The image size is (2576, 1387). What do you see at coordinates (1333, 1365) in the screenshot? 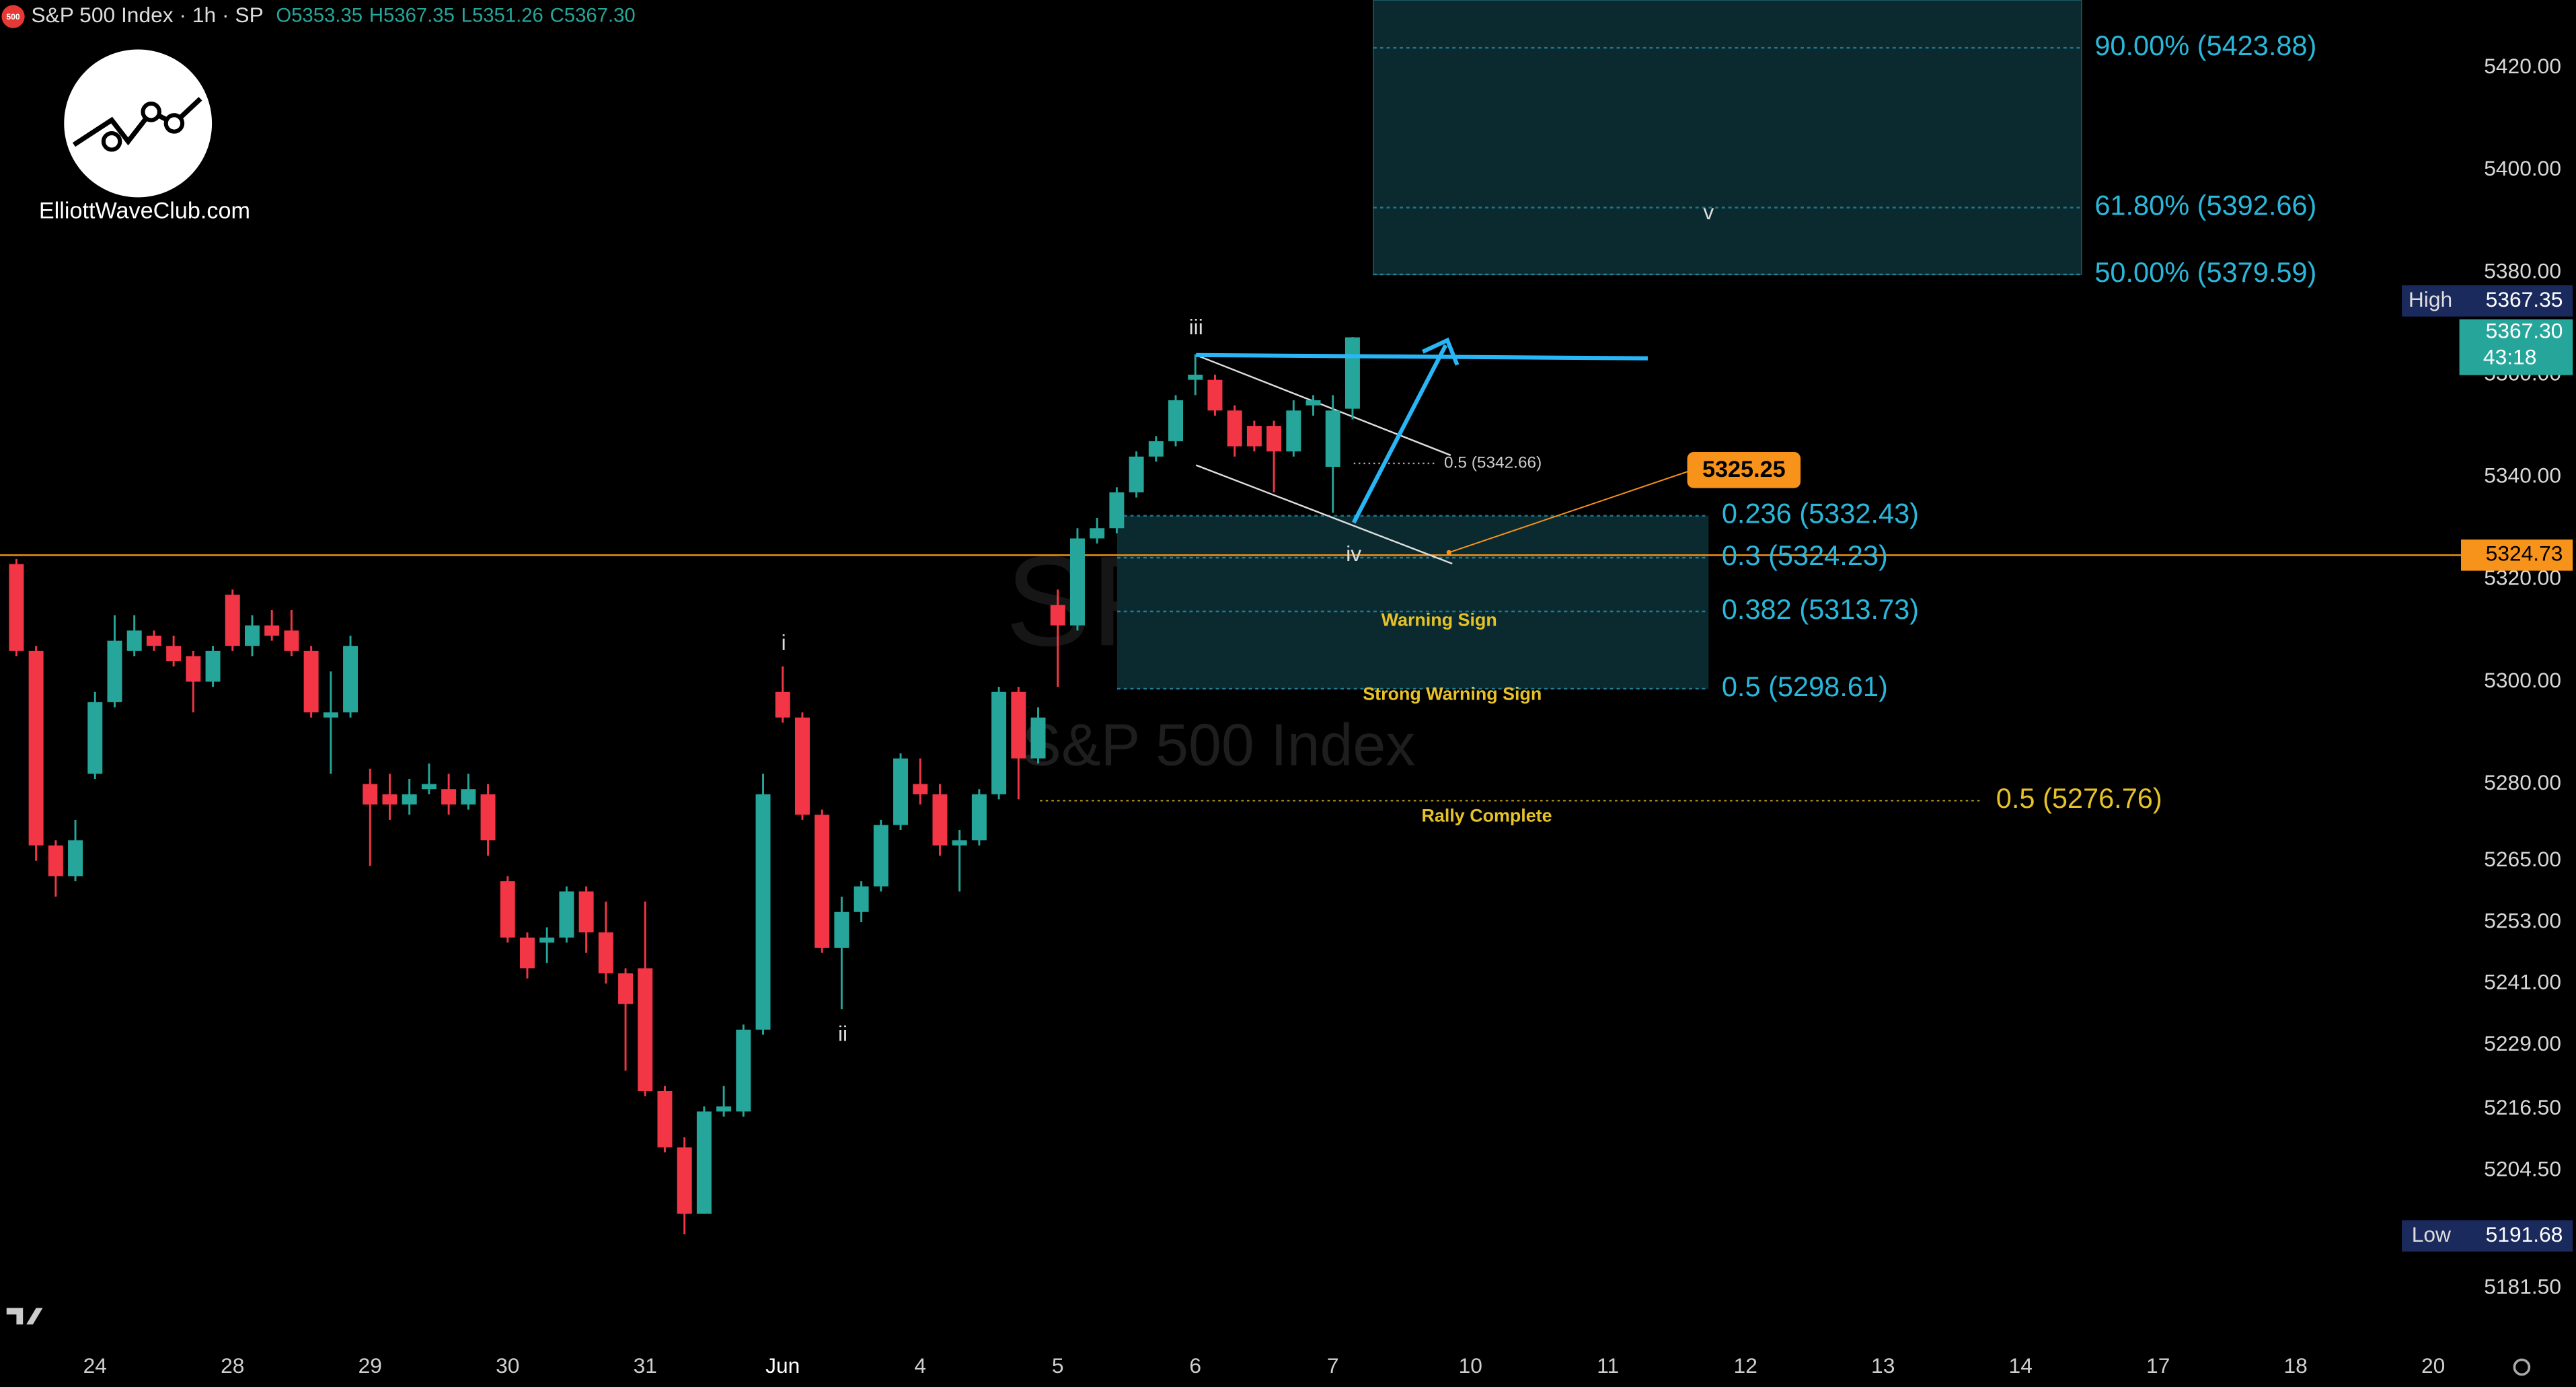
I see `x-tick-label: 7` at bounding box center [1333, 1365].